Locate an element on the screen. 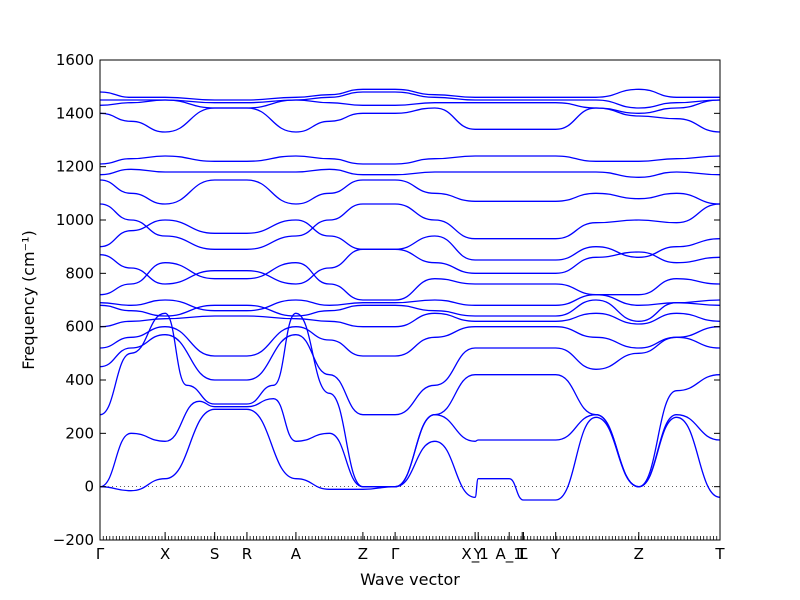 This screenshot has height=600, width=800. y-tick-label: 400 is located at coordinates (79, 380).